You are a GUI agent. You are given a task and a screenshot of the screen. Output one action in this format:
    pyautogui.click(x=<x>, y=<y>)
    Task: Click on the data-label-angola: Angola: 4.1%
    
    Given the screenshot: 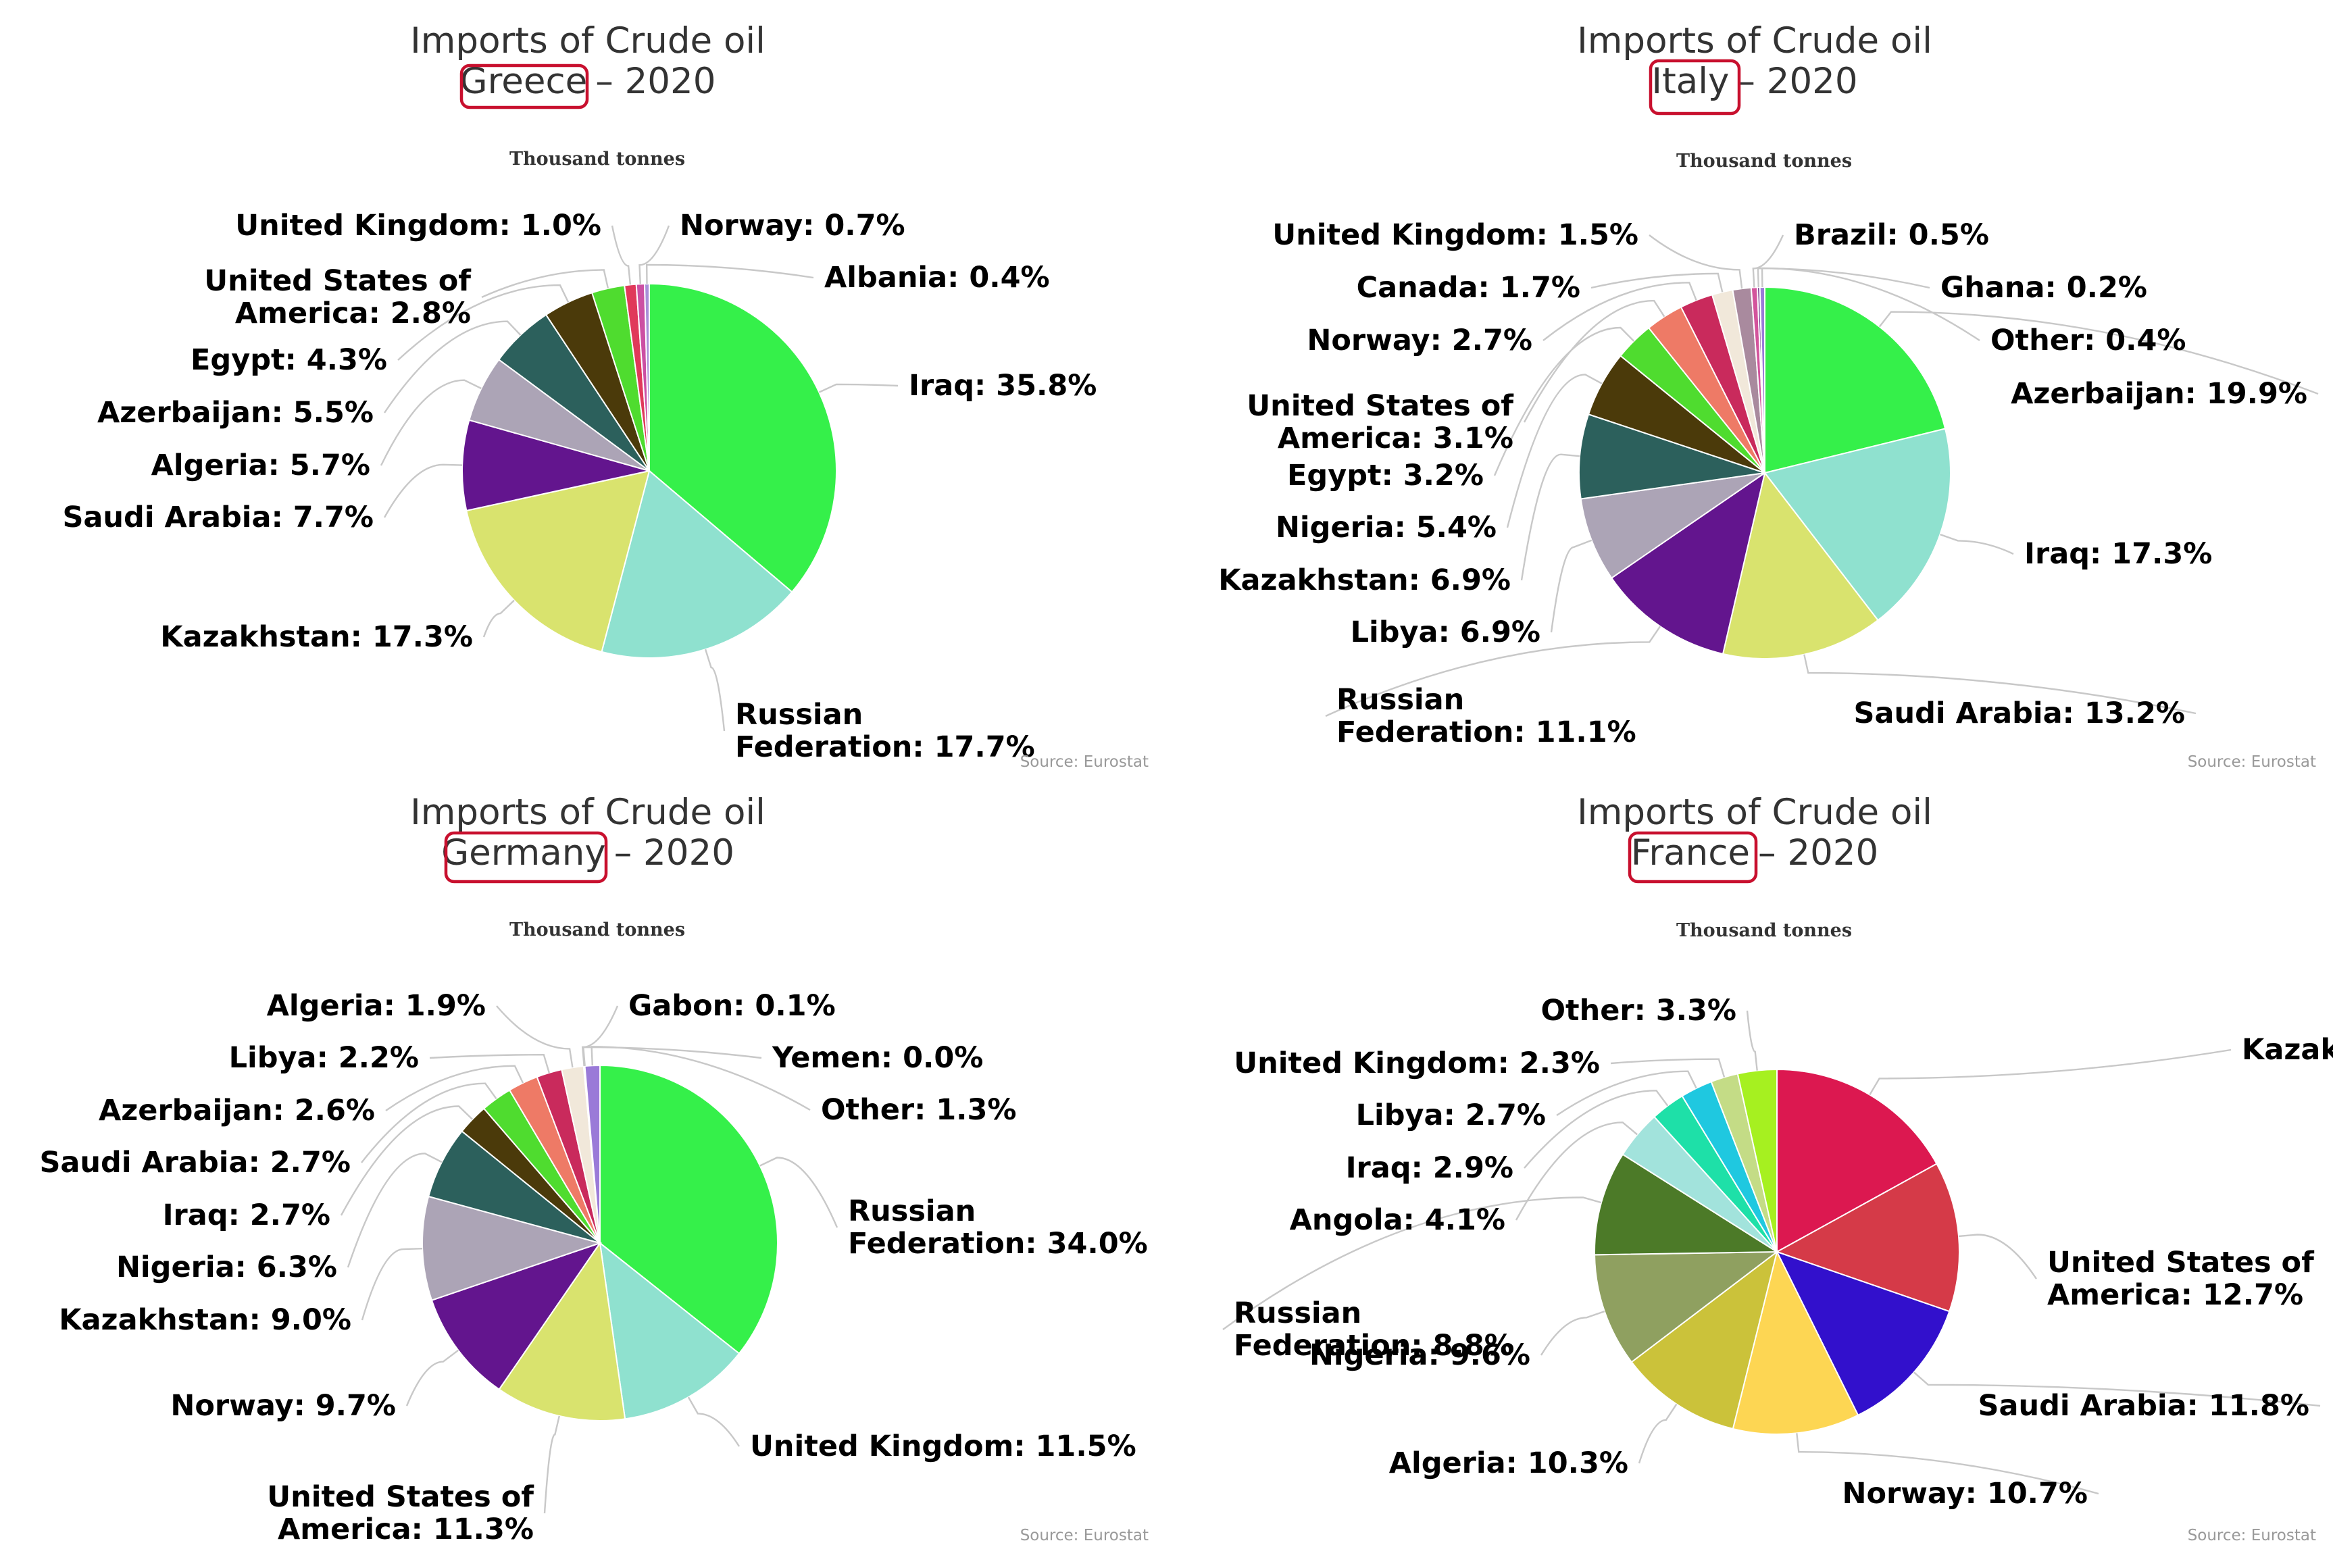 What is the action you would take?
    pyautogui.click(x=1397, y=1220)
    